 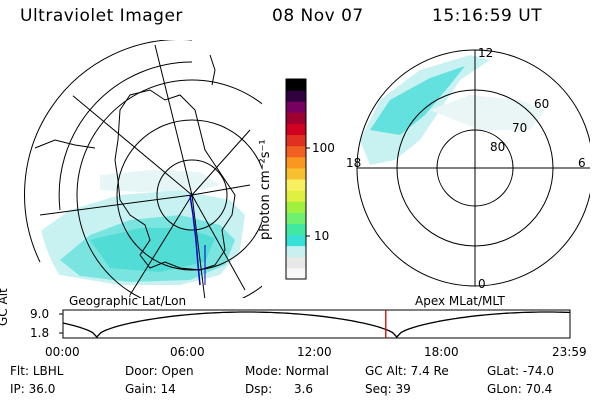 I want to click on info-glat: GLat: -74.0, so click(x=520, y=371).